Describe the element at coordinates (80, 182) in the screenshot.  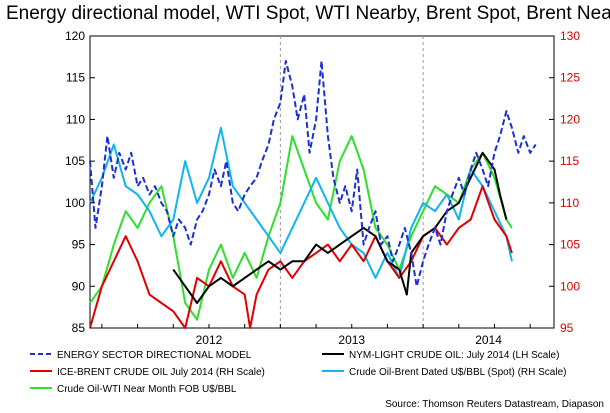
I see `left-axis: 85 90 95 100 105 110 115 120` at that location.